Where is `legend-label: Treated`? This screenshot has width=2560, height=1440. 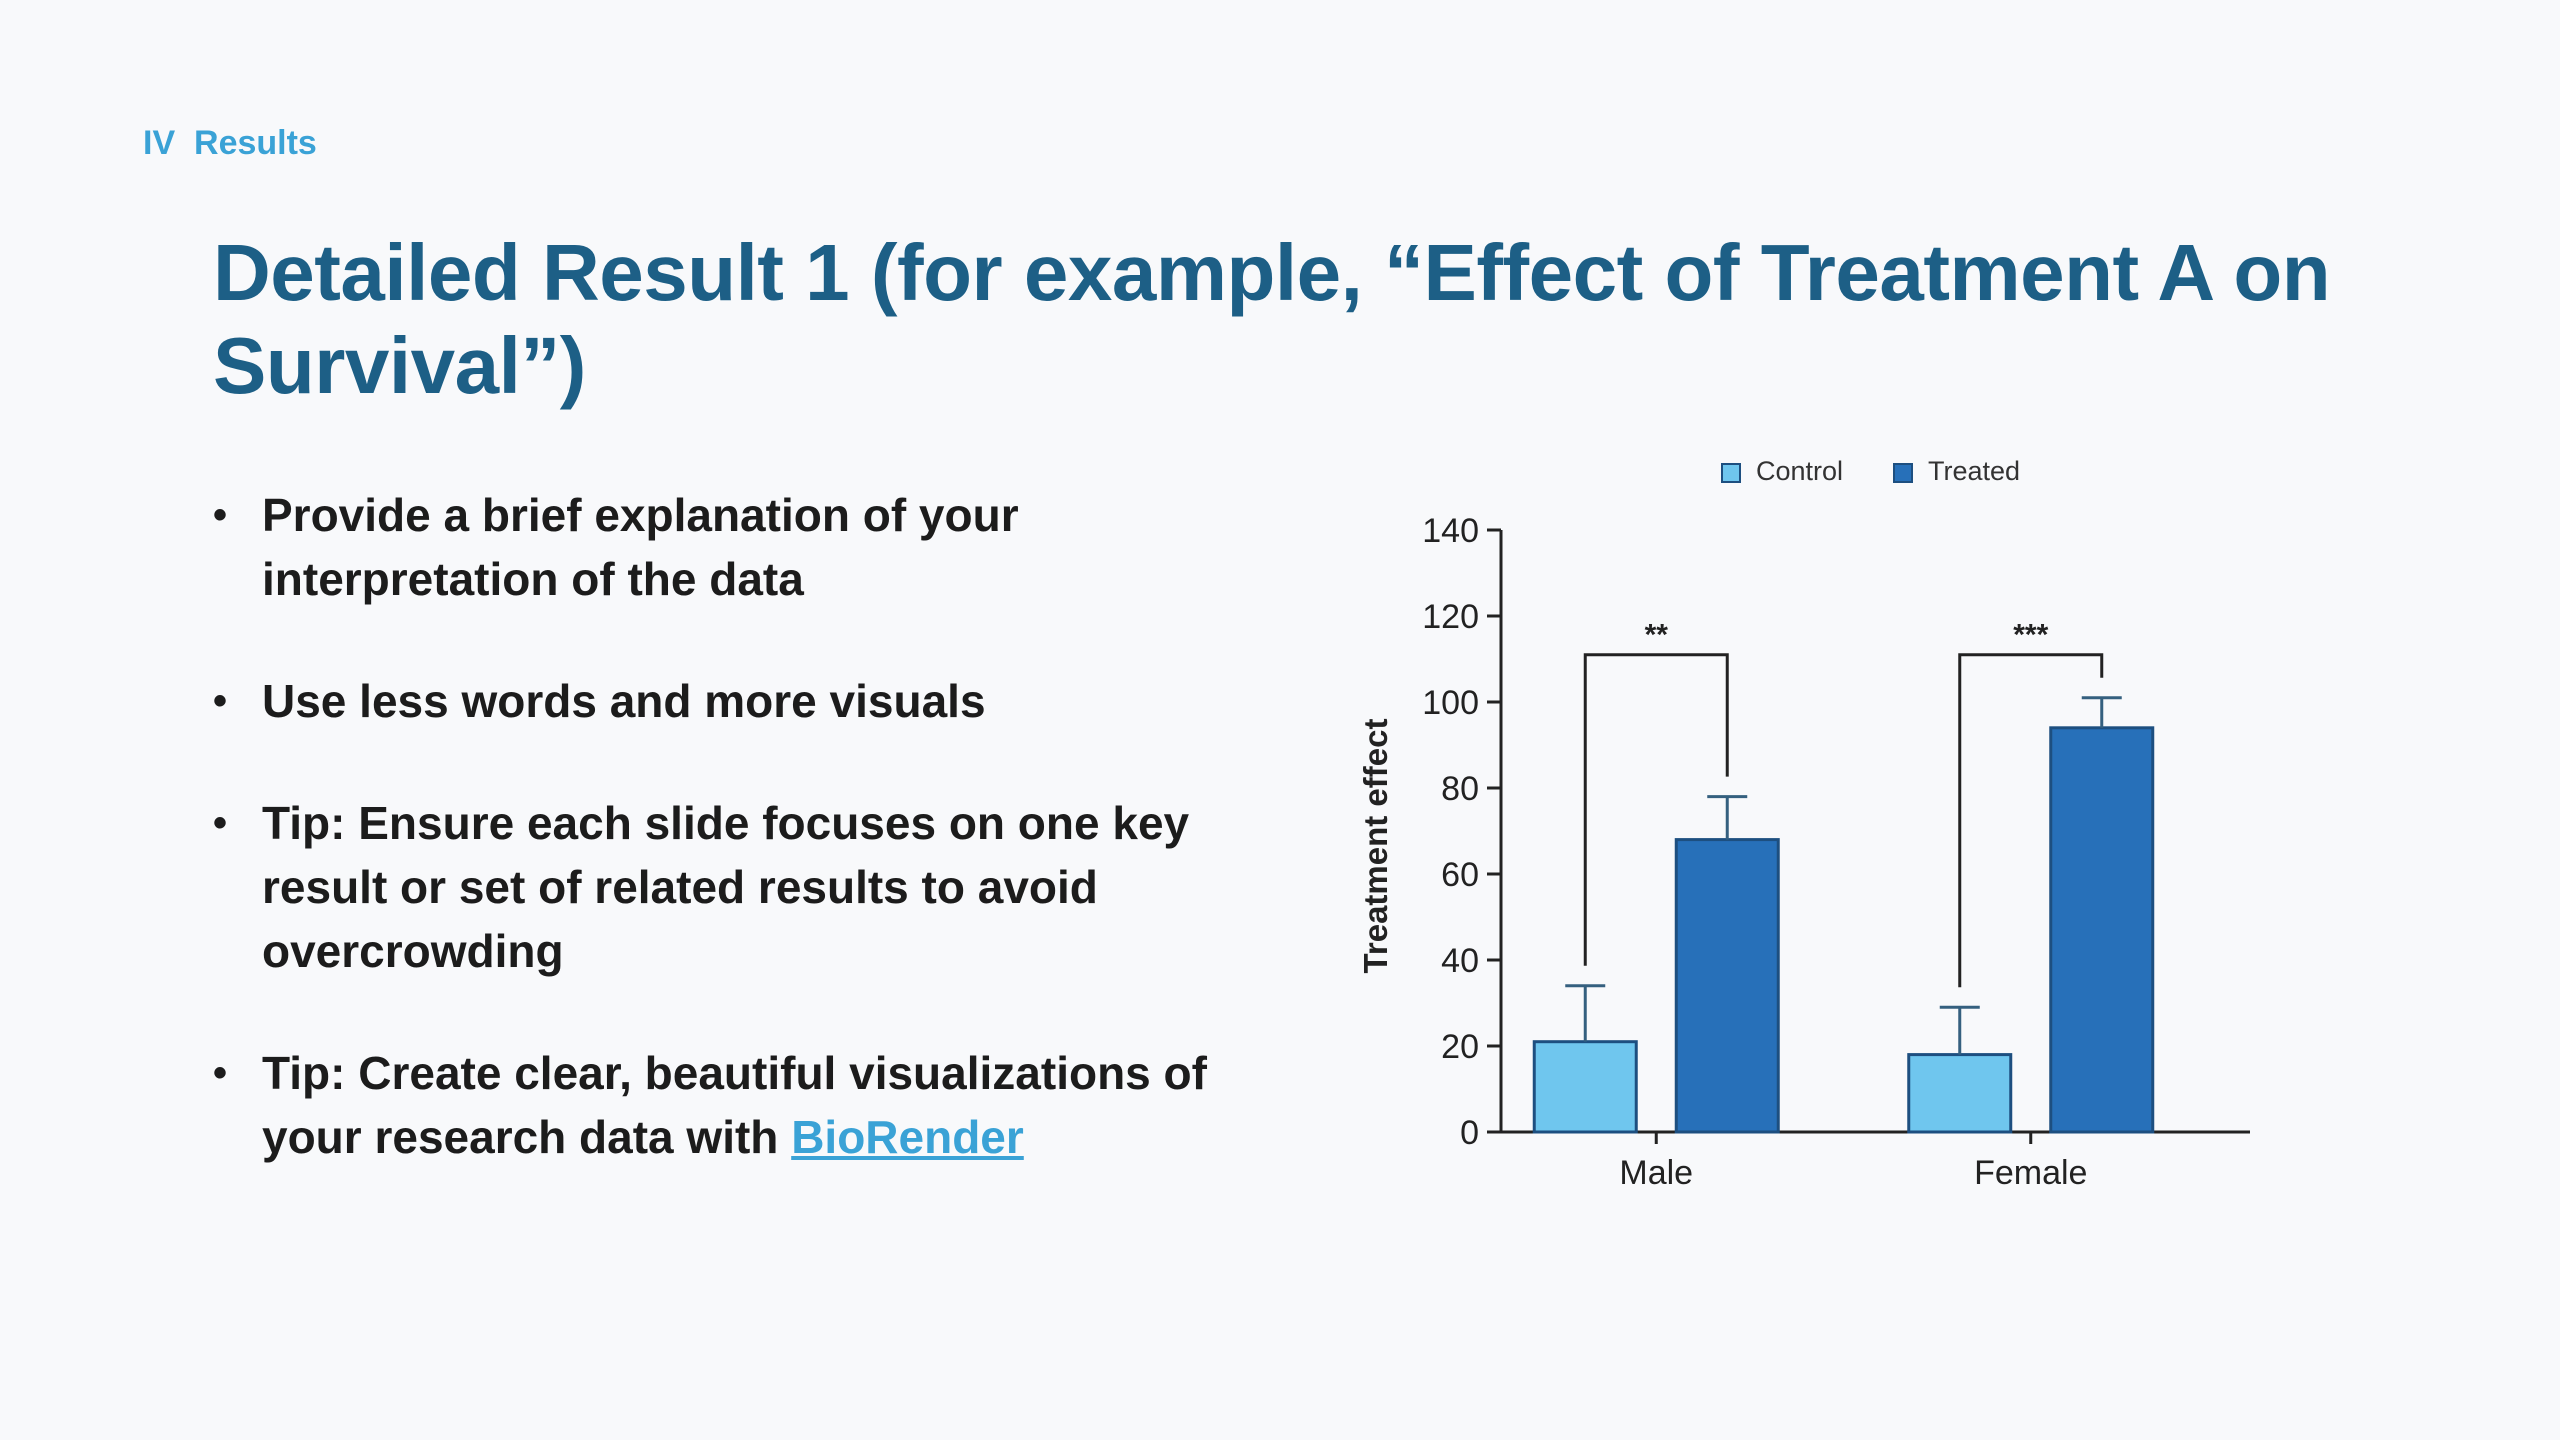 legend-label: Treated is located at coordinates (1974, 471).